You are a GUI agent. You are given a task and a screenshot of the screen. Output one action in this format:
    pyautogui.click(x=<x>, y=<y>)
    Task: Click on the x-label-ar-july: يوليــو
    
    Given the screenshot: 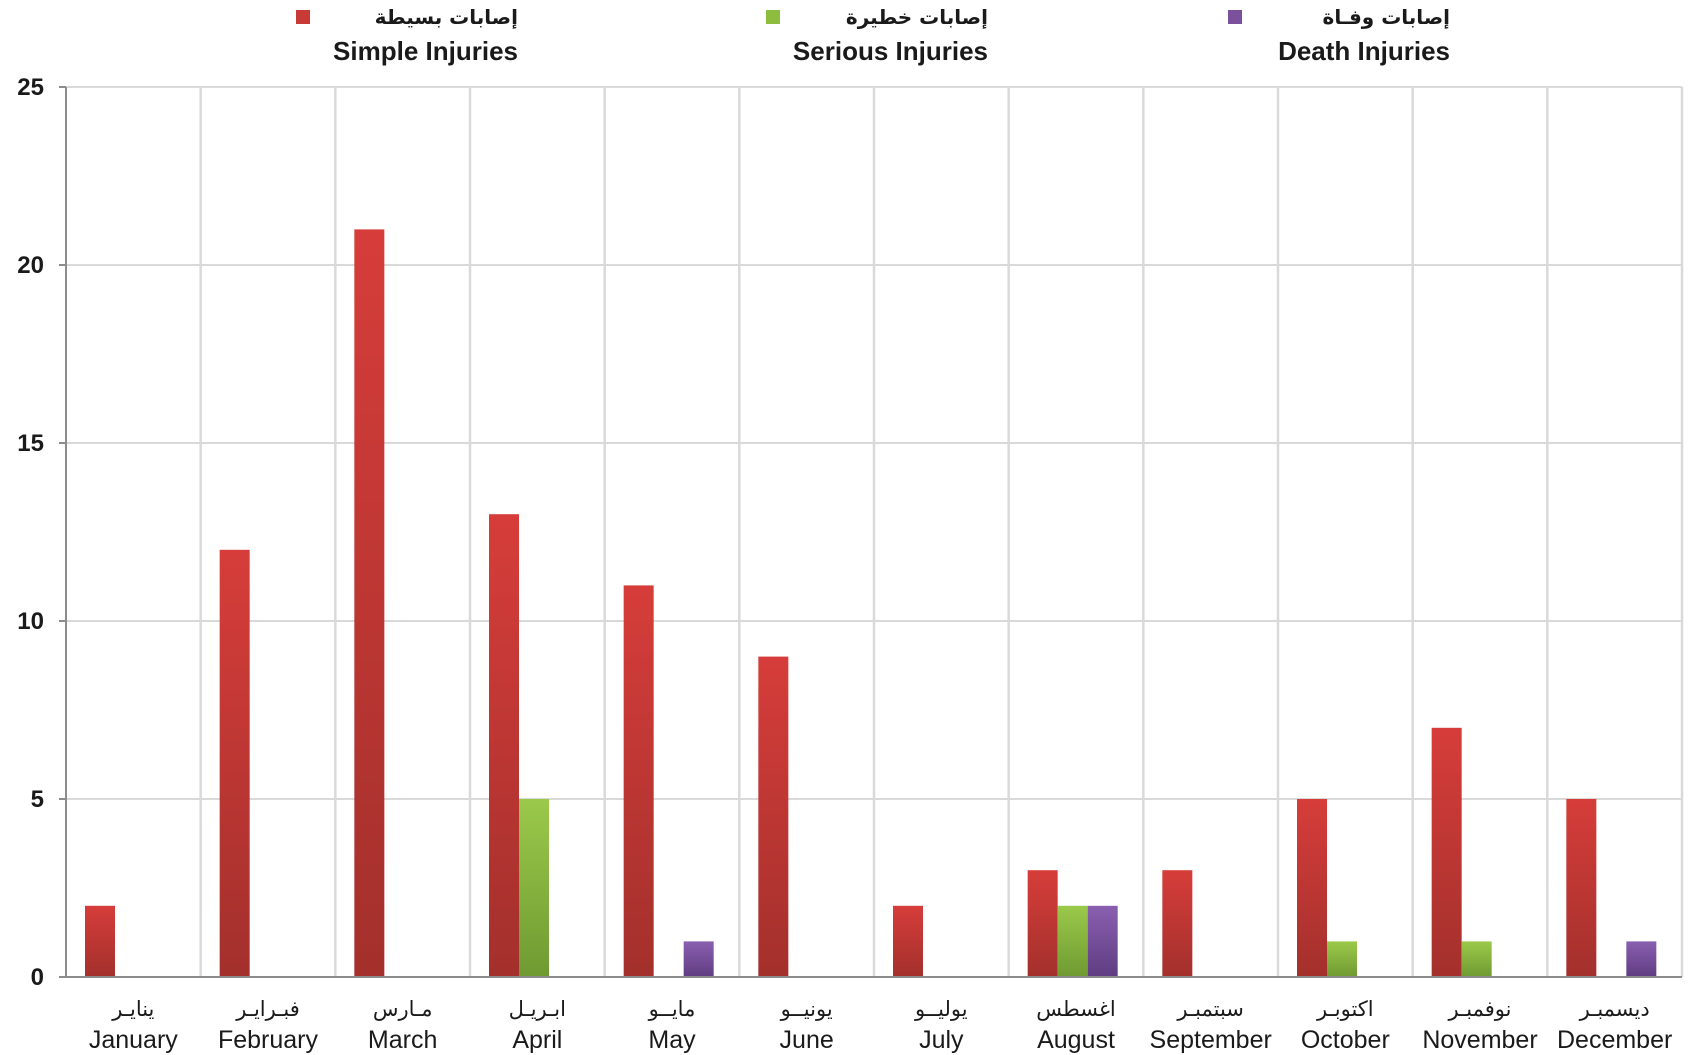 What is the action you would take?
    pyautogui.click(x=941, y=1009)
    